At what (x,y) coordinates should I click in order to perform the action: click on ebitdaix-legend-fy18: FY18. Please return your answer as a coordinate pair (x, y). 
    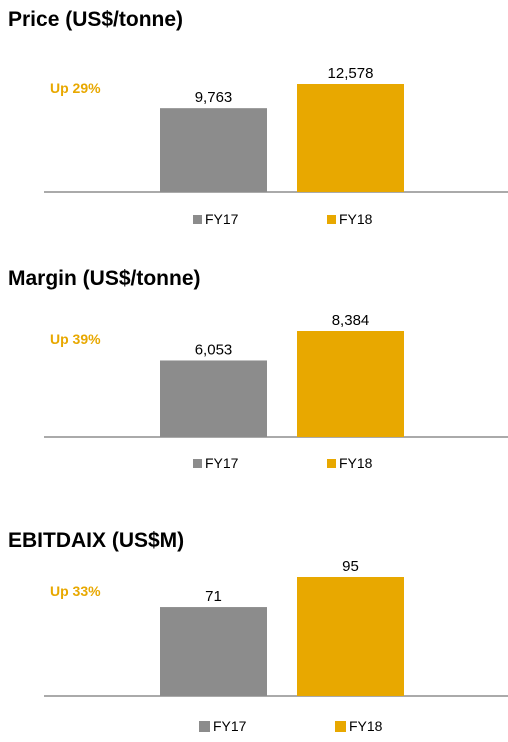
    Looking at the image, I should click on (358, 726).